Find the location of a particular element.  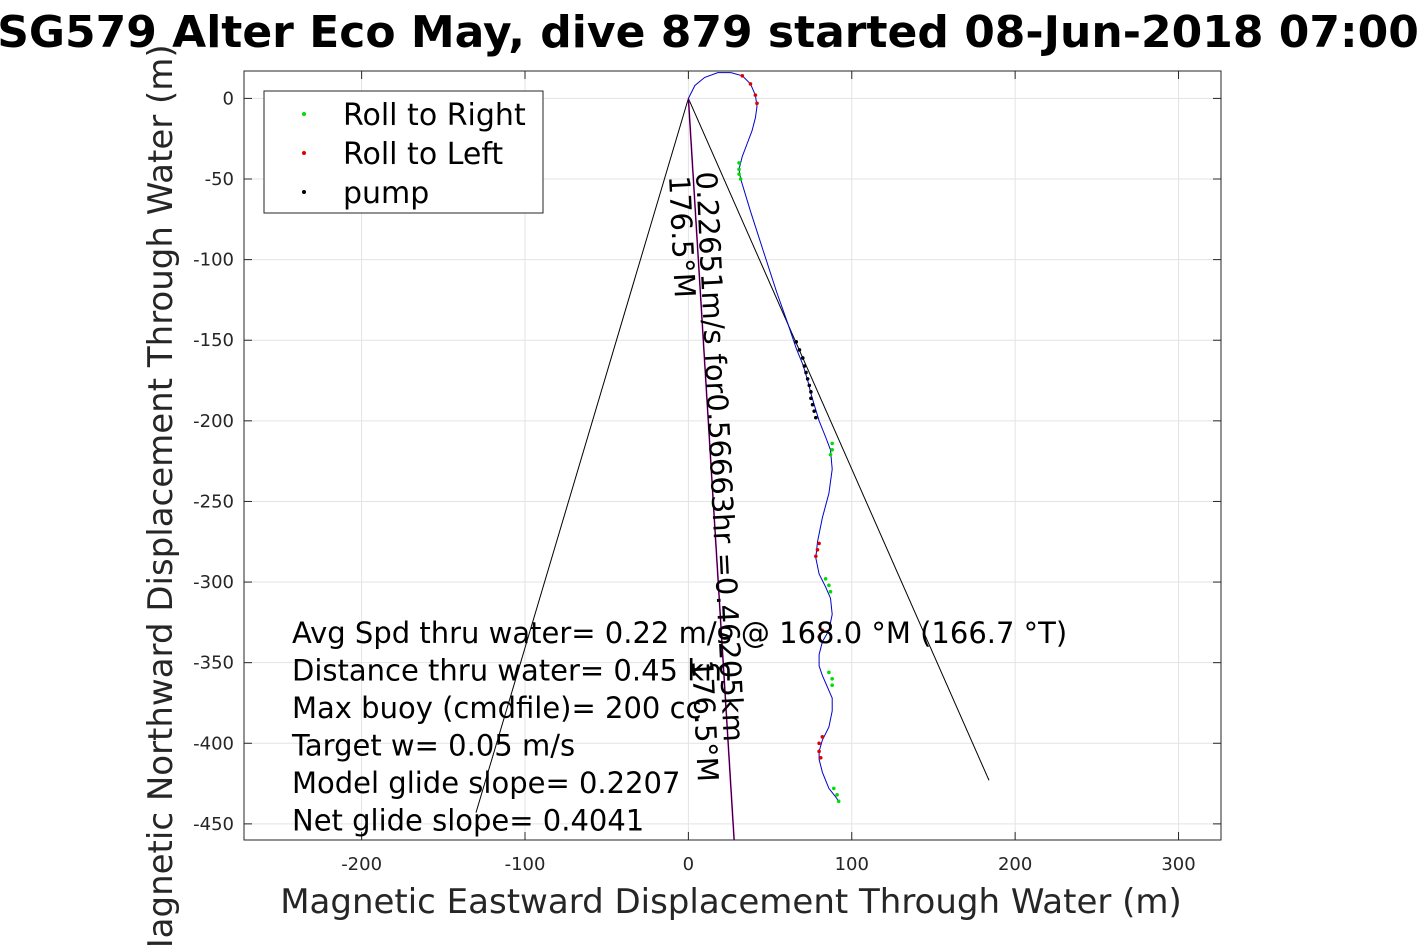

series-pump is located at coordinates (806, 380).